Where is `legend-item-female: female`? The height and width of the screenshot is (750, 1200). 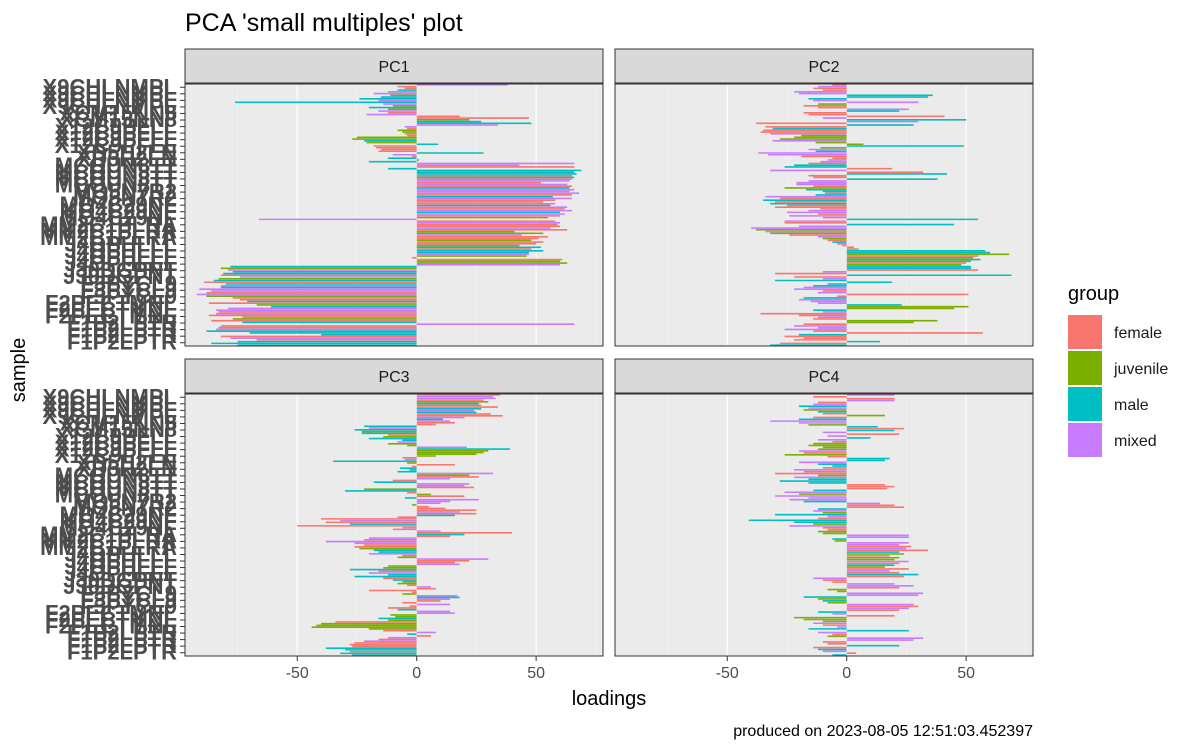 legend-item-female: female is located at coordinates (1115, 332).